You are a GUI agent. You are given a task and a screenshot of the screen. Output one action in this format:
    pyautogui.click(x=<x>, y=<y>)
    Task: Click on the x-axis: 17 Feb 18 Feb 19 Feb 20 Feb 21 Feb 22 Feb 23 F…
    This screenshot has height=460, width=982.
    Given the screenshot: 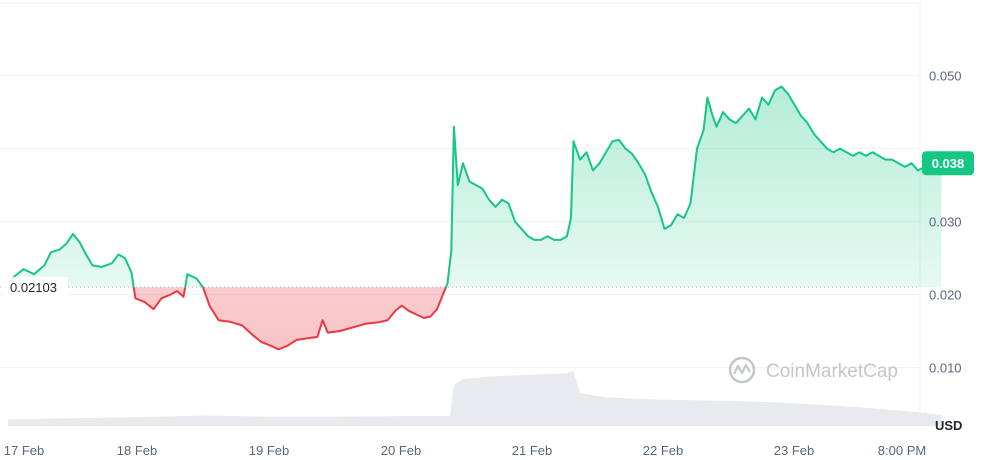 What is the action you would take?
    pyautogui.click(x=465, y=450)
    